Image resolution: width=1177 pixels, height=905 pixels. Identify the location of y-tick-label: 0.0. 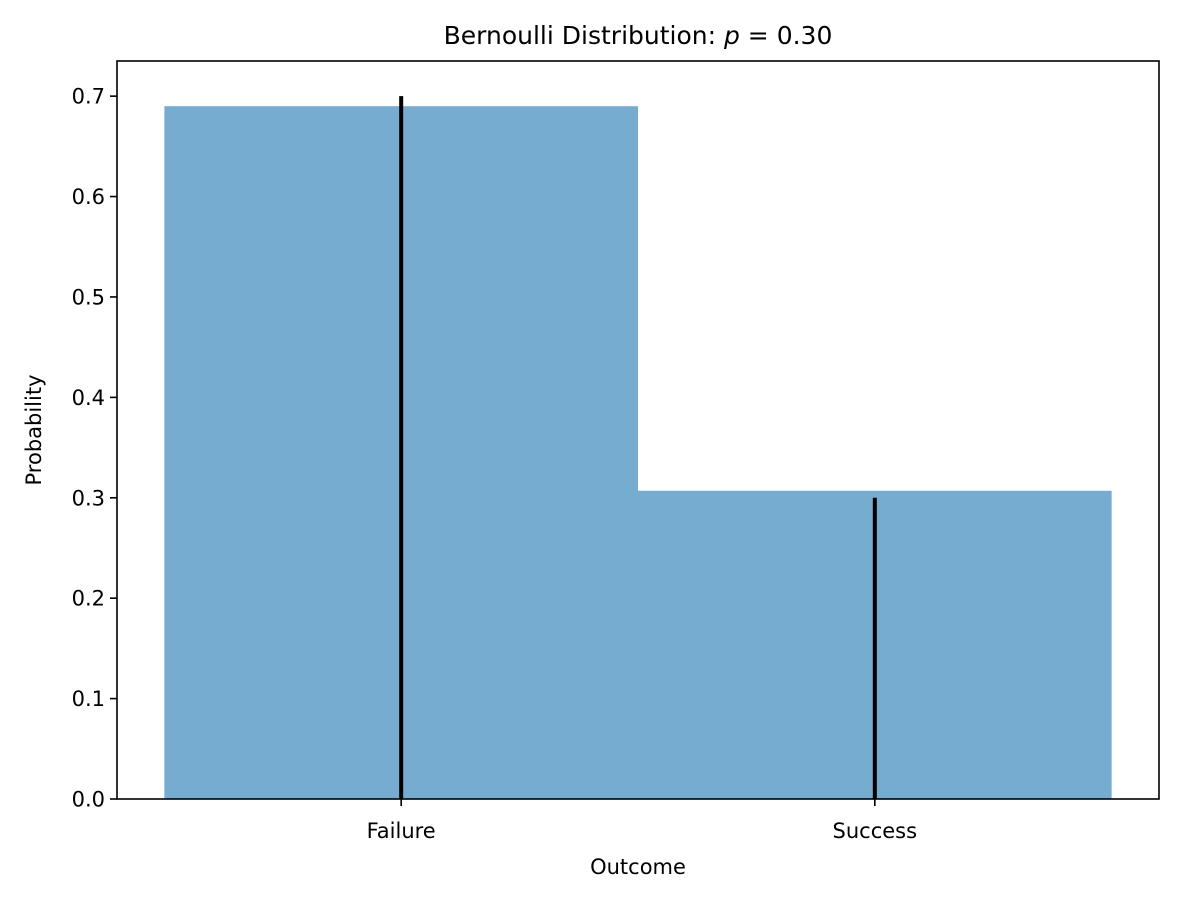
(88, 800).